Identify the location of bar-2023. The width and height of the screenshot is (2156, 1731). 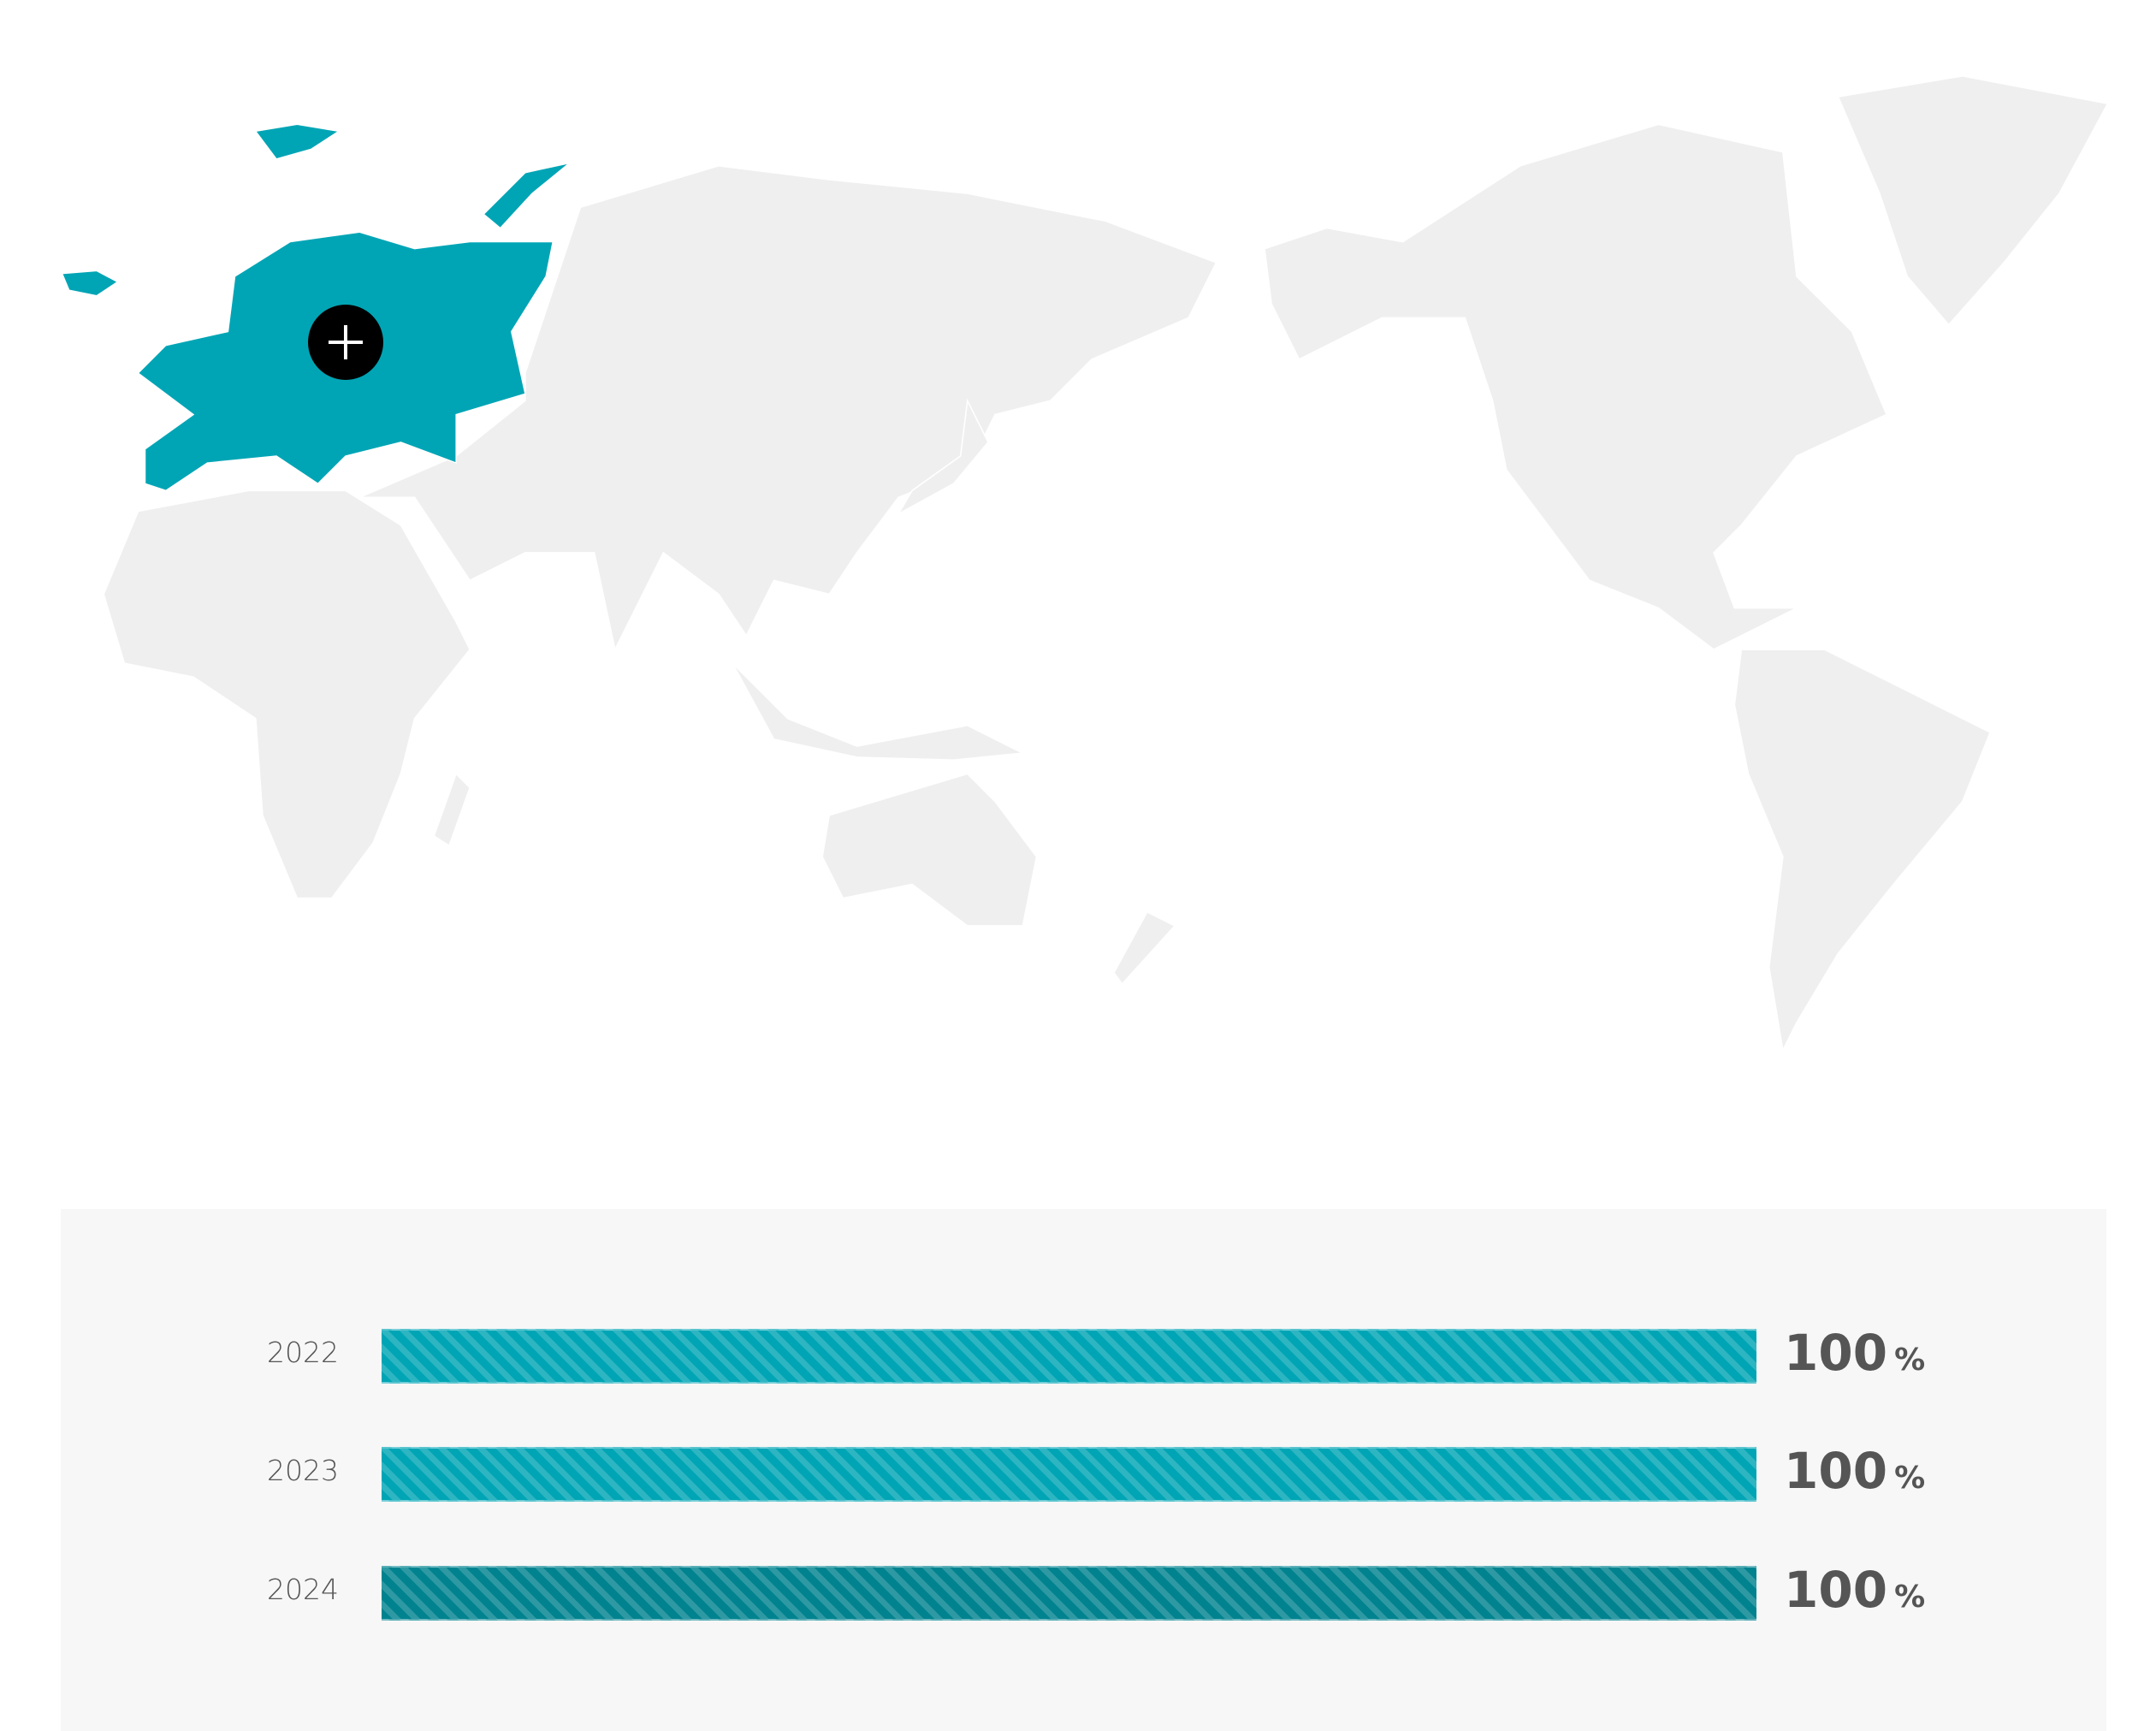
(1069, 1474).